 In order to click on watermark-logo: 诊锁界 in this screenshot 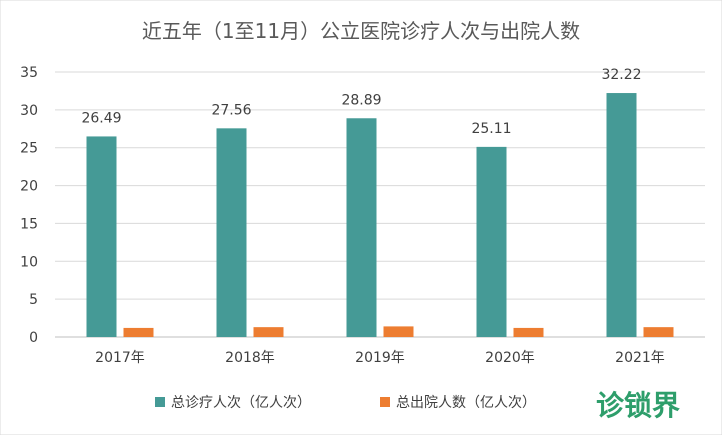, I will do `click(638, 405)`.